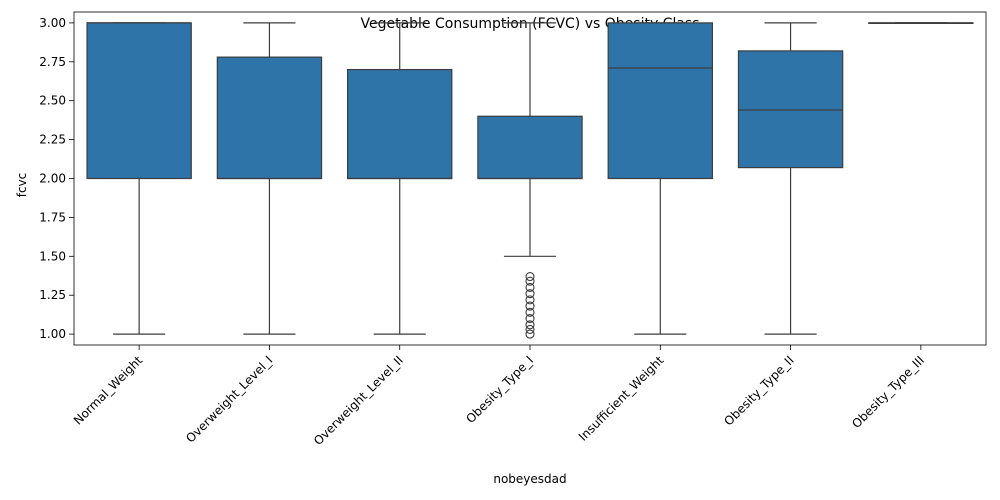 The height and width of the screenshot is (500, 1000). What do you see at coordinates (529, 479) in the screenshot?
I see `x-axis-label: nobeyesdad` at bounding box center [529, 479].